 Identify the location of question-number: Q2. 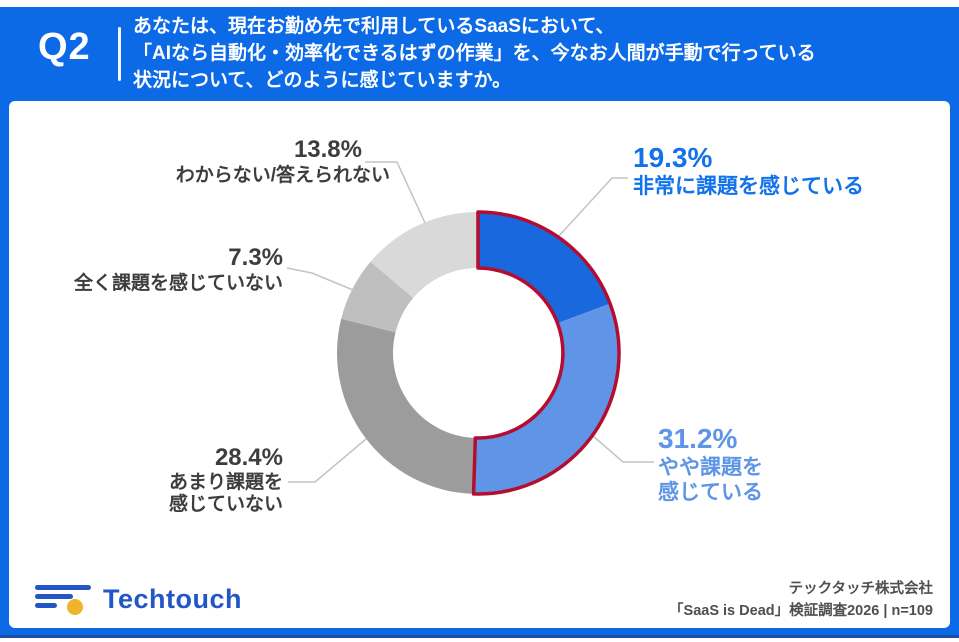
(64, 47).